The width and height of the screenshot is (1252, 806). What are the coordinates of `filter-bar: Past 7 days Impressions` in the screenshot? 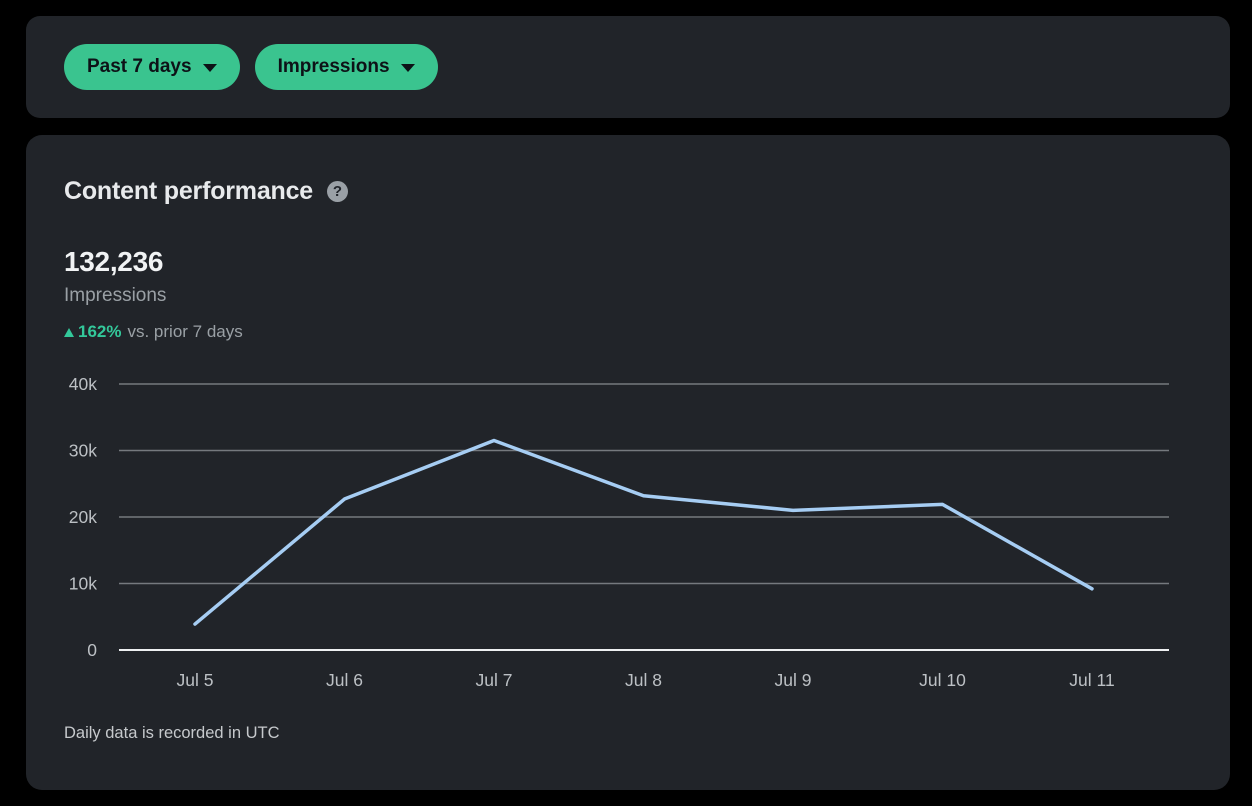 It's located at (628, 67).